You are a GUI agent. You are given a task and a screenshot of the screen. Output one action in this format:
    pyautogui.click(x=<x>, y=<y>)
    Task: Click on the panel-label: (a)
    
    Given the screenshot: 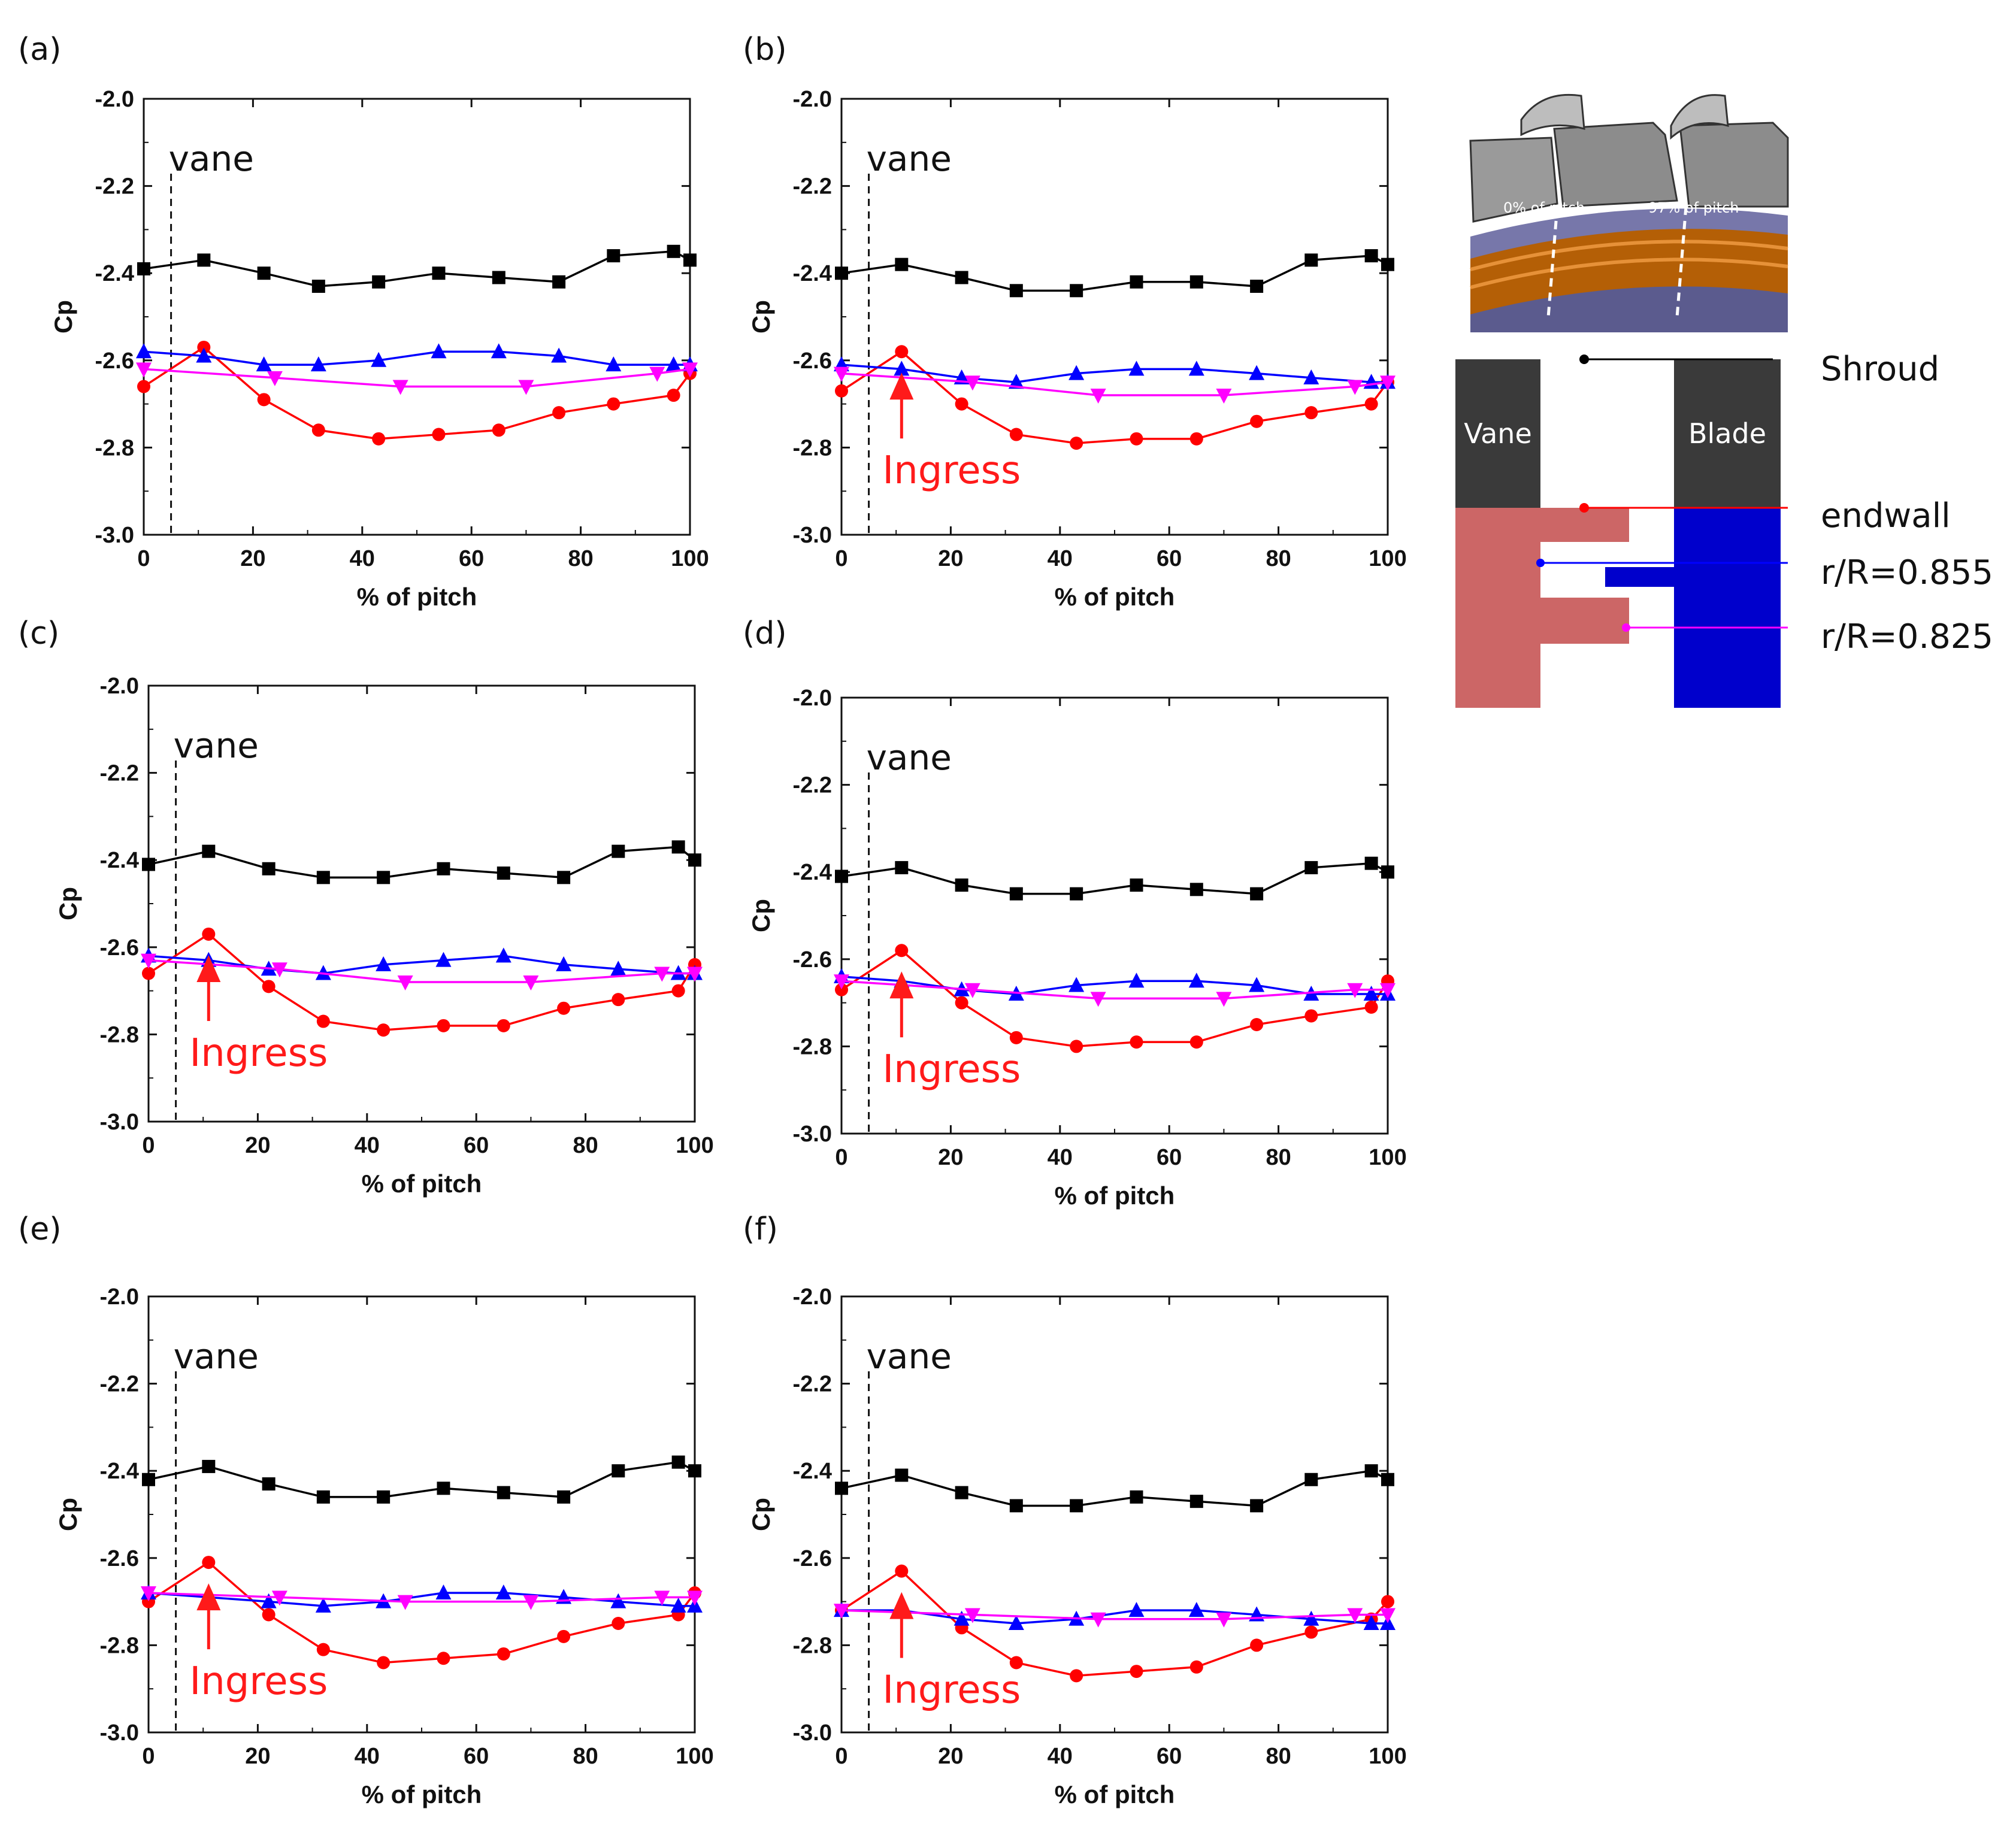 What is the action you would take?
    pyautogui.click(x=39, y=50)
    